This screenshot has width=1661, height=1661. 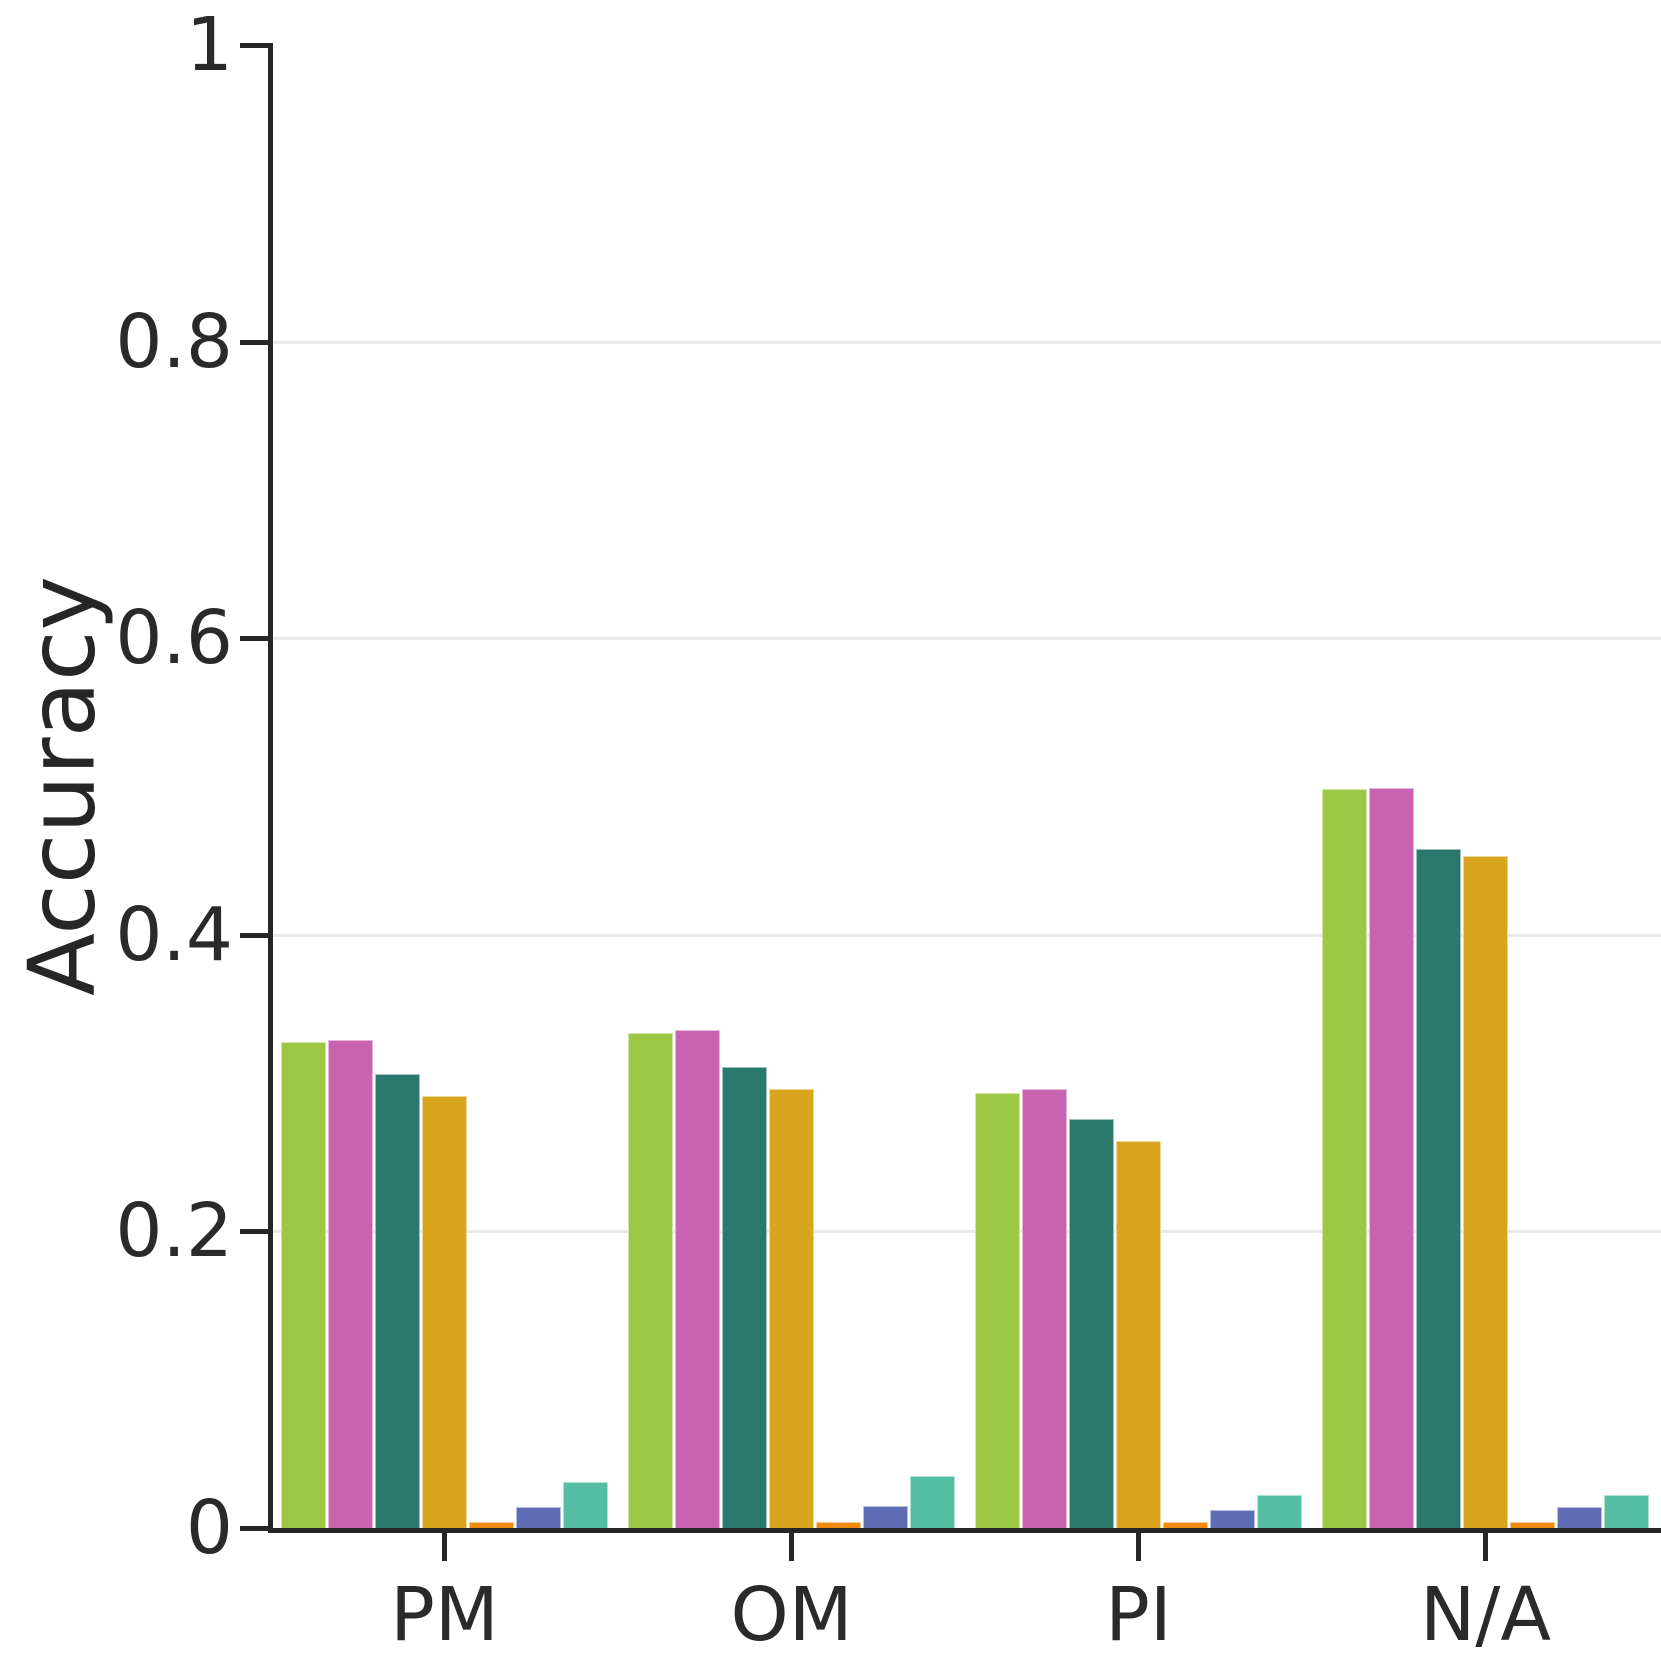 I want to click on bar-NA-gold, so click(x=1485, y=1192).